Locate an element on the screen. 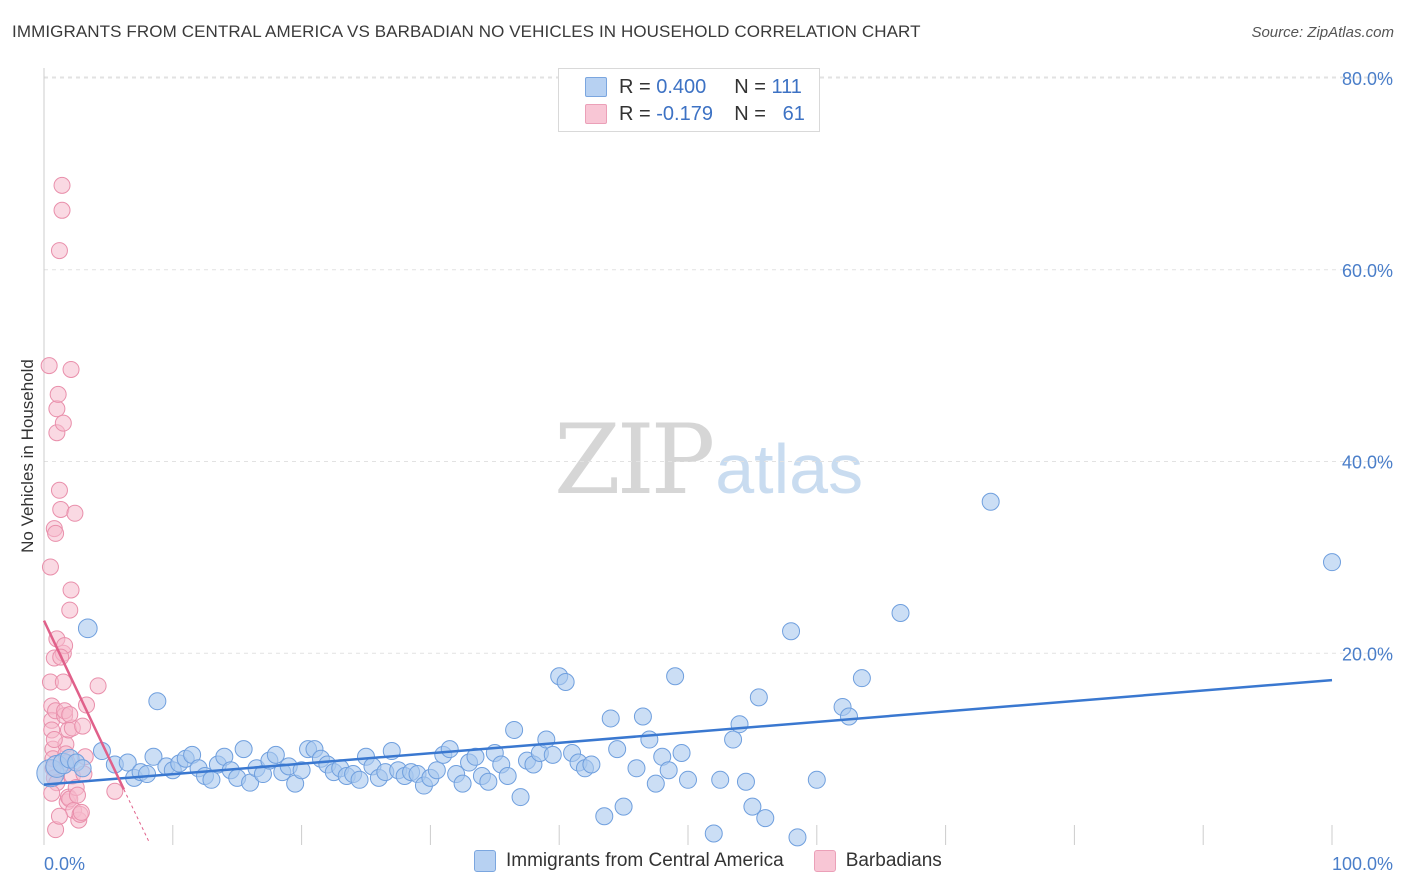  central-america-trend-line is located at coordinates (688, 732).